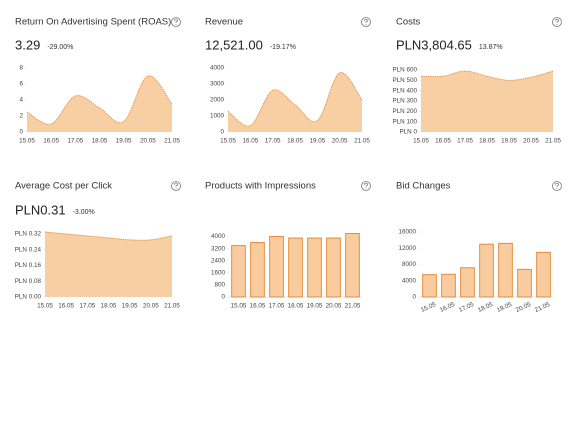 The height and width of the screenshot is (438, 578). What do you see at coordinates (218, 272) in the screenshot?
I see `y-tick-label: 1600` at bounding box center [218, 272].